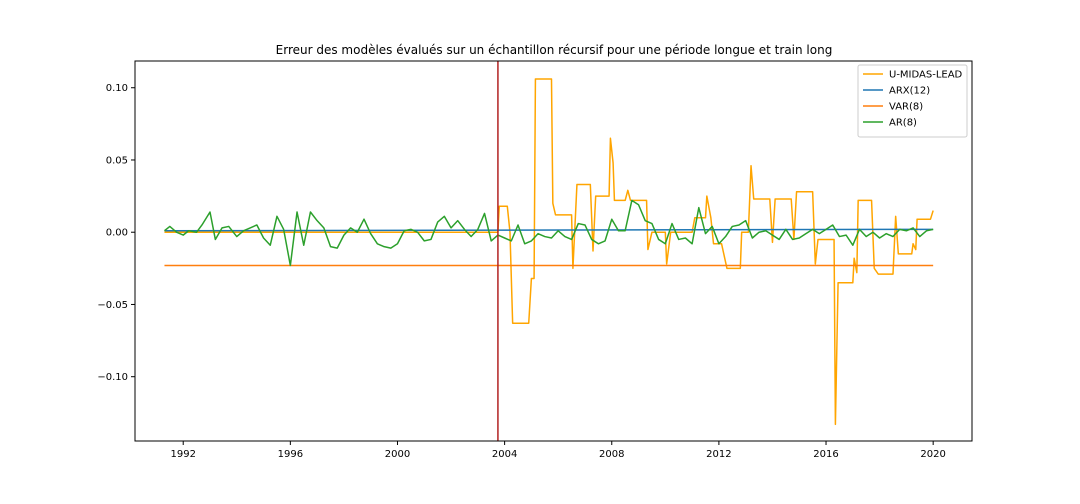 The image size is (1080, 504). I want to click on legend-label: U-MIDAS-LEAD, so click(926, 75).